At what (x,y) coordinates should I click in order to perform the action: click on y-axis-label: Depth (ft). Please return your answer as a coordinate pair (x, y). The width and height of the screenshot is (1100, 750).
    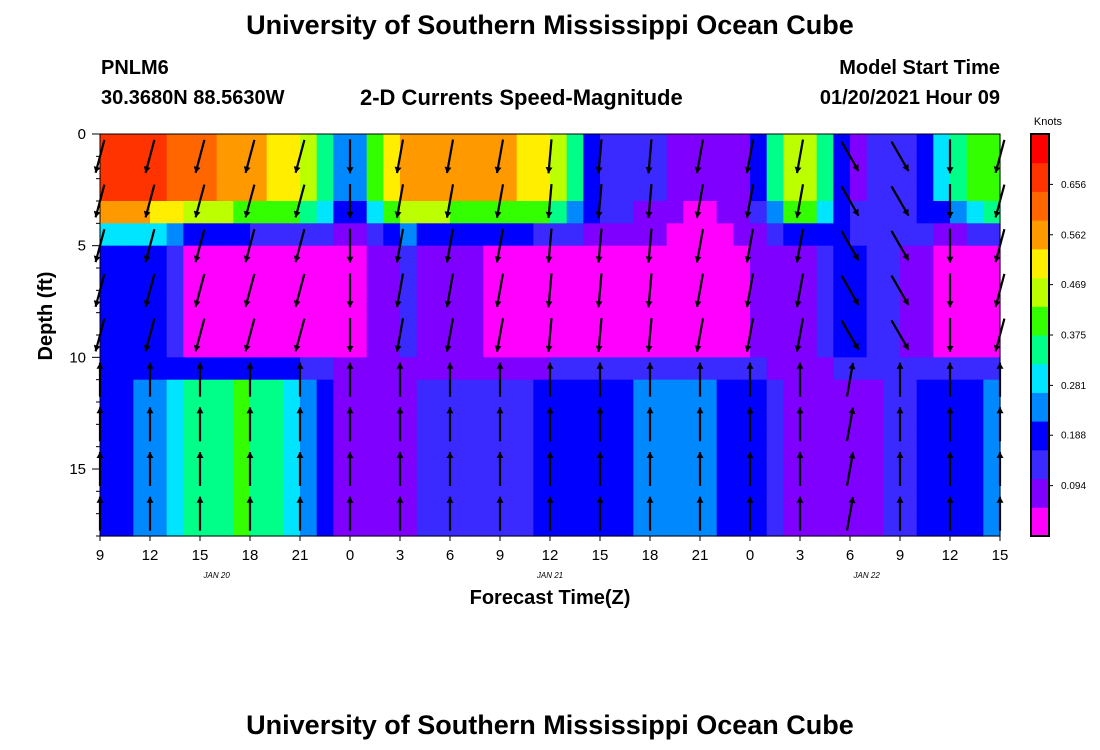
    Looking at the image, I should click on (46, 316).